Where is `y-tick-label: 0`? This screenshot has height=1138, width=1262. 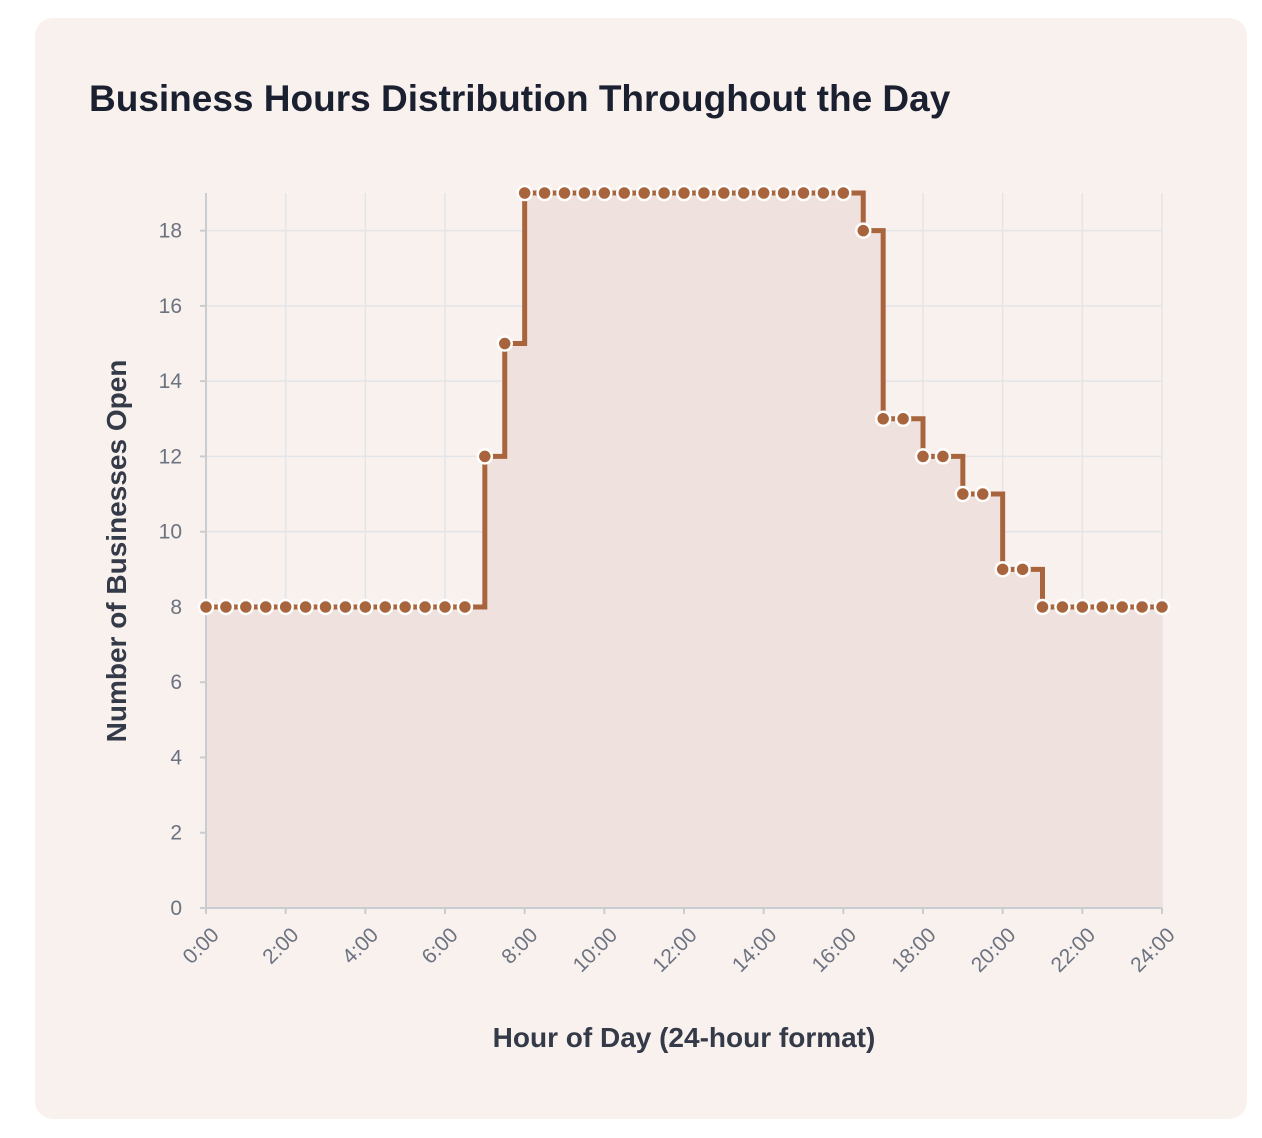 y-tick-label: 0 is located at coordinates (176, 908).